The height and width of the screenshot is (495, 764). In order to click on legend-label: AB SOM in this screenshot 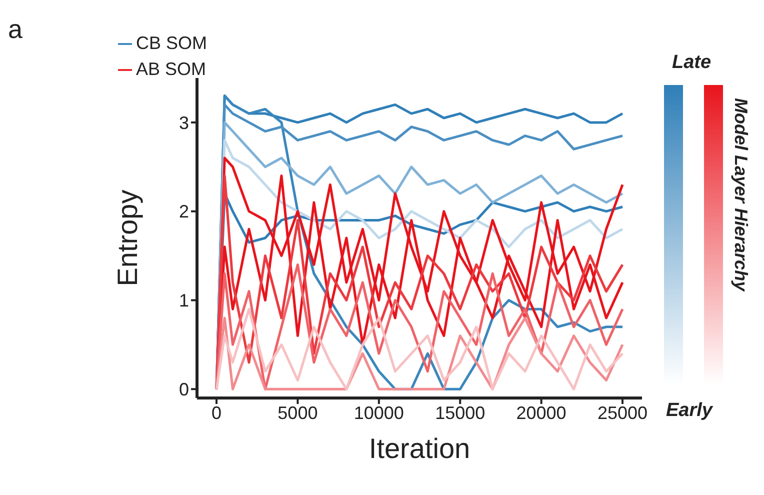, I will do `click(171, 69)`.